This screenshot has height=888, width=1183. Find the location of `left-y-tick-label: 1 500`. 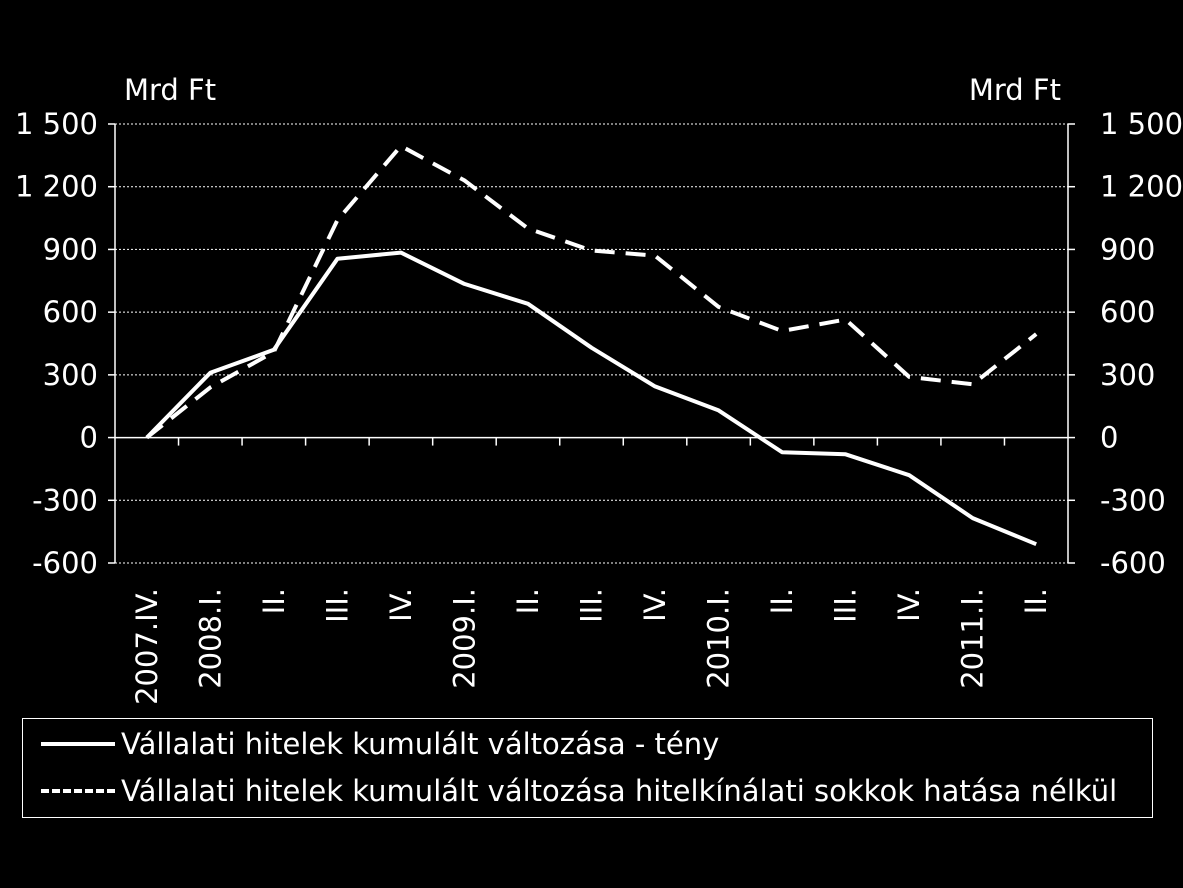

left-y-tick-label: 1 500 is located at coordinates (56, 124).